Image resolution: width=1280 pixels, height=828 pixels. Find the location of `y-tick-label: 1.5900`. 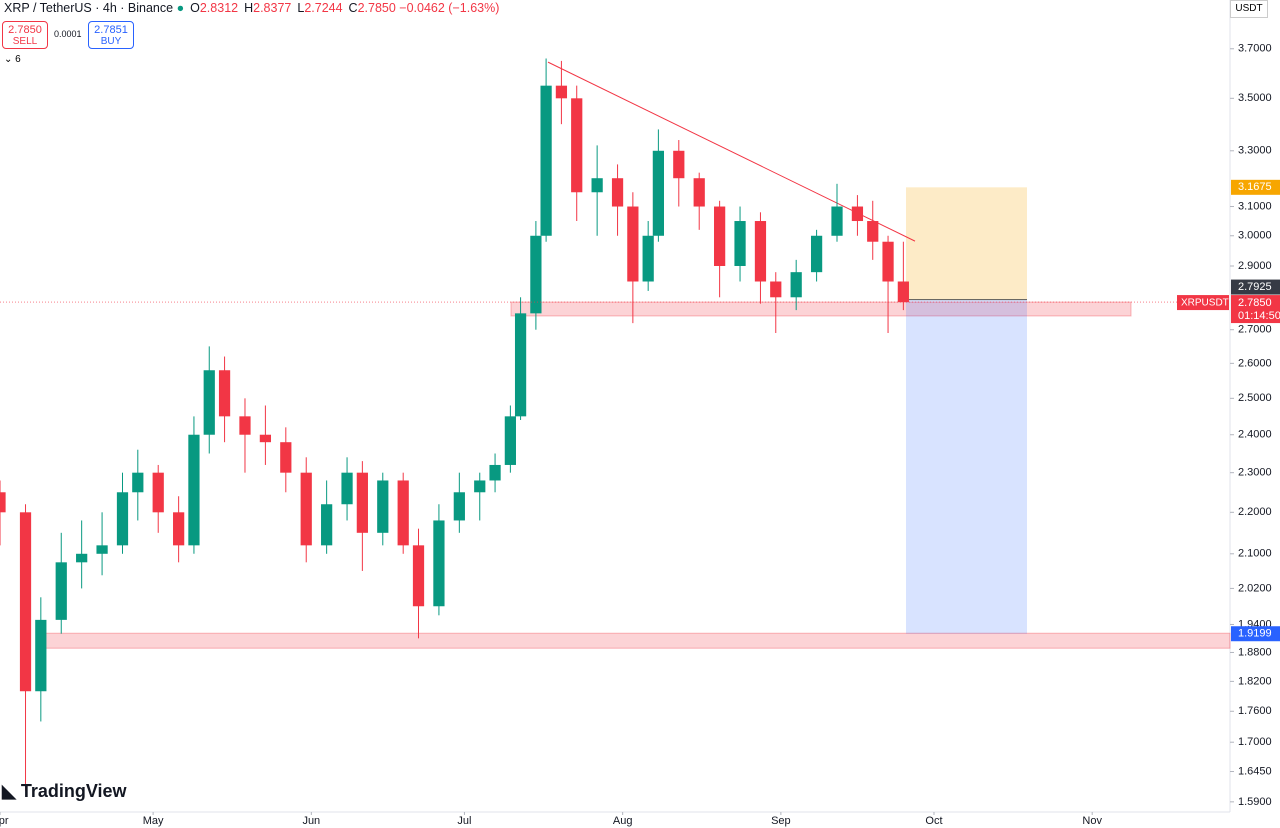

y-tick-label: 1.5900 is located at coordinates (1255, 802).